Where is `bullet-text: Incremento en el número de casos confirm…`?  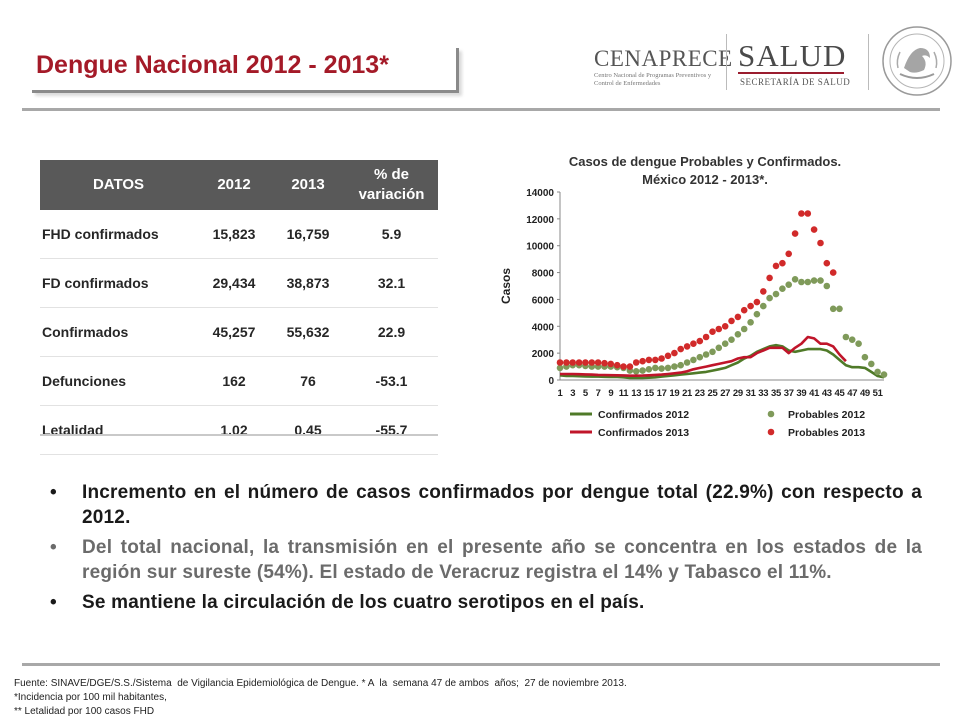
bullet-text: Incremento en el número de casos confirm… is located at coordinates (502, 505).